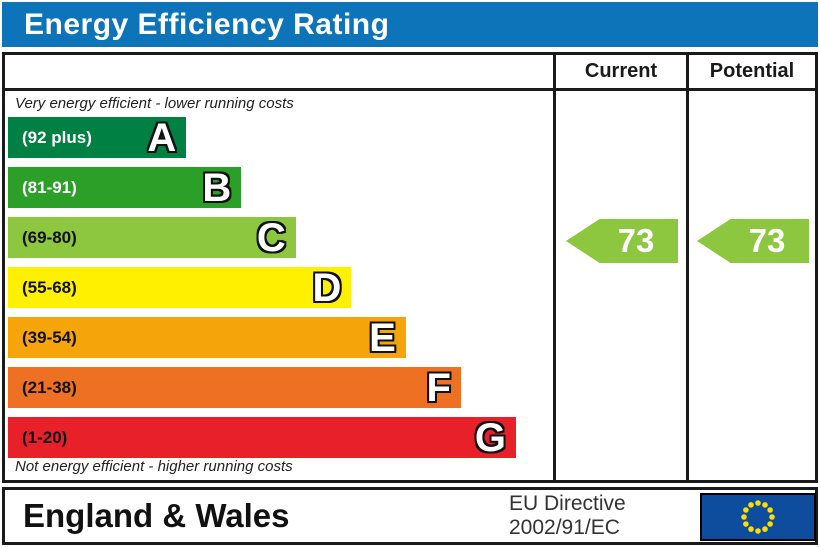  Describe the element at coordinates (410, 89) in the screenshot. I see `header-divider-line` at that location.